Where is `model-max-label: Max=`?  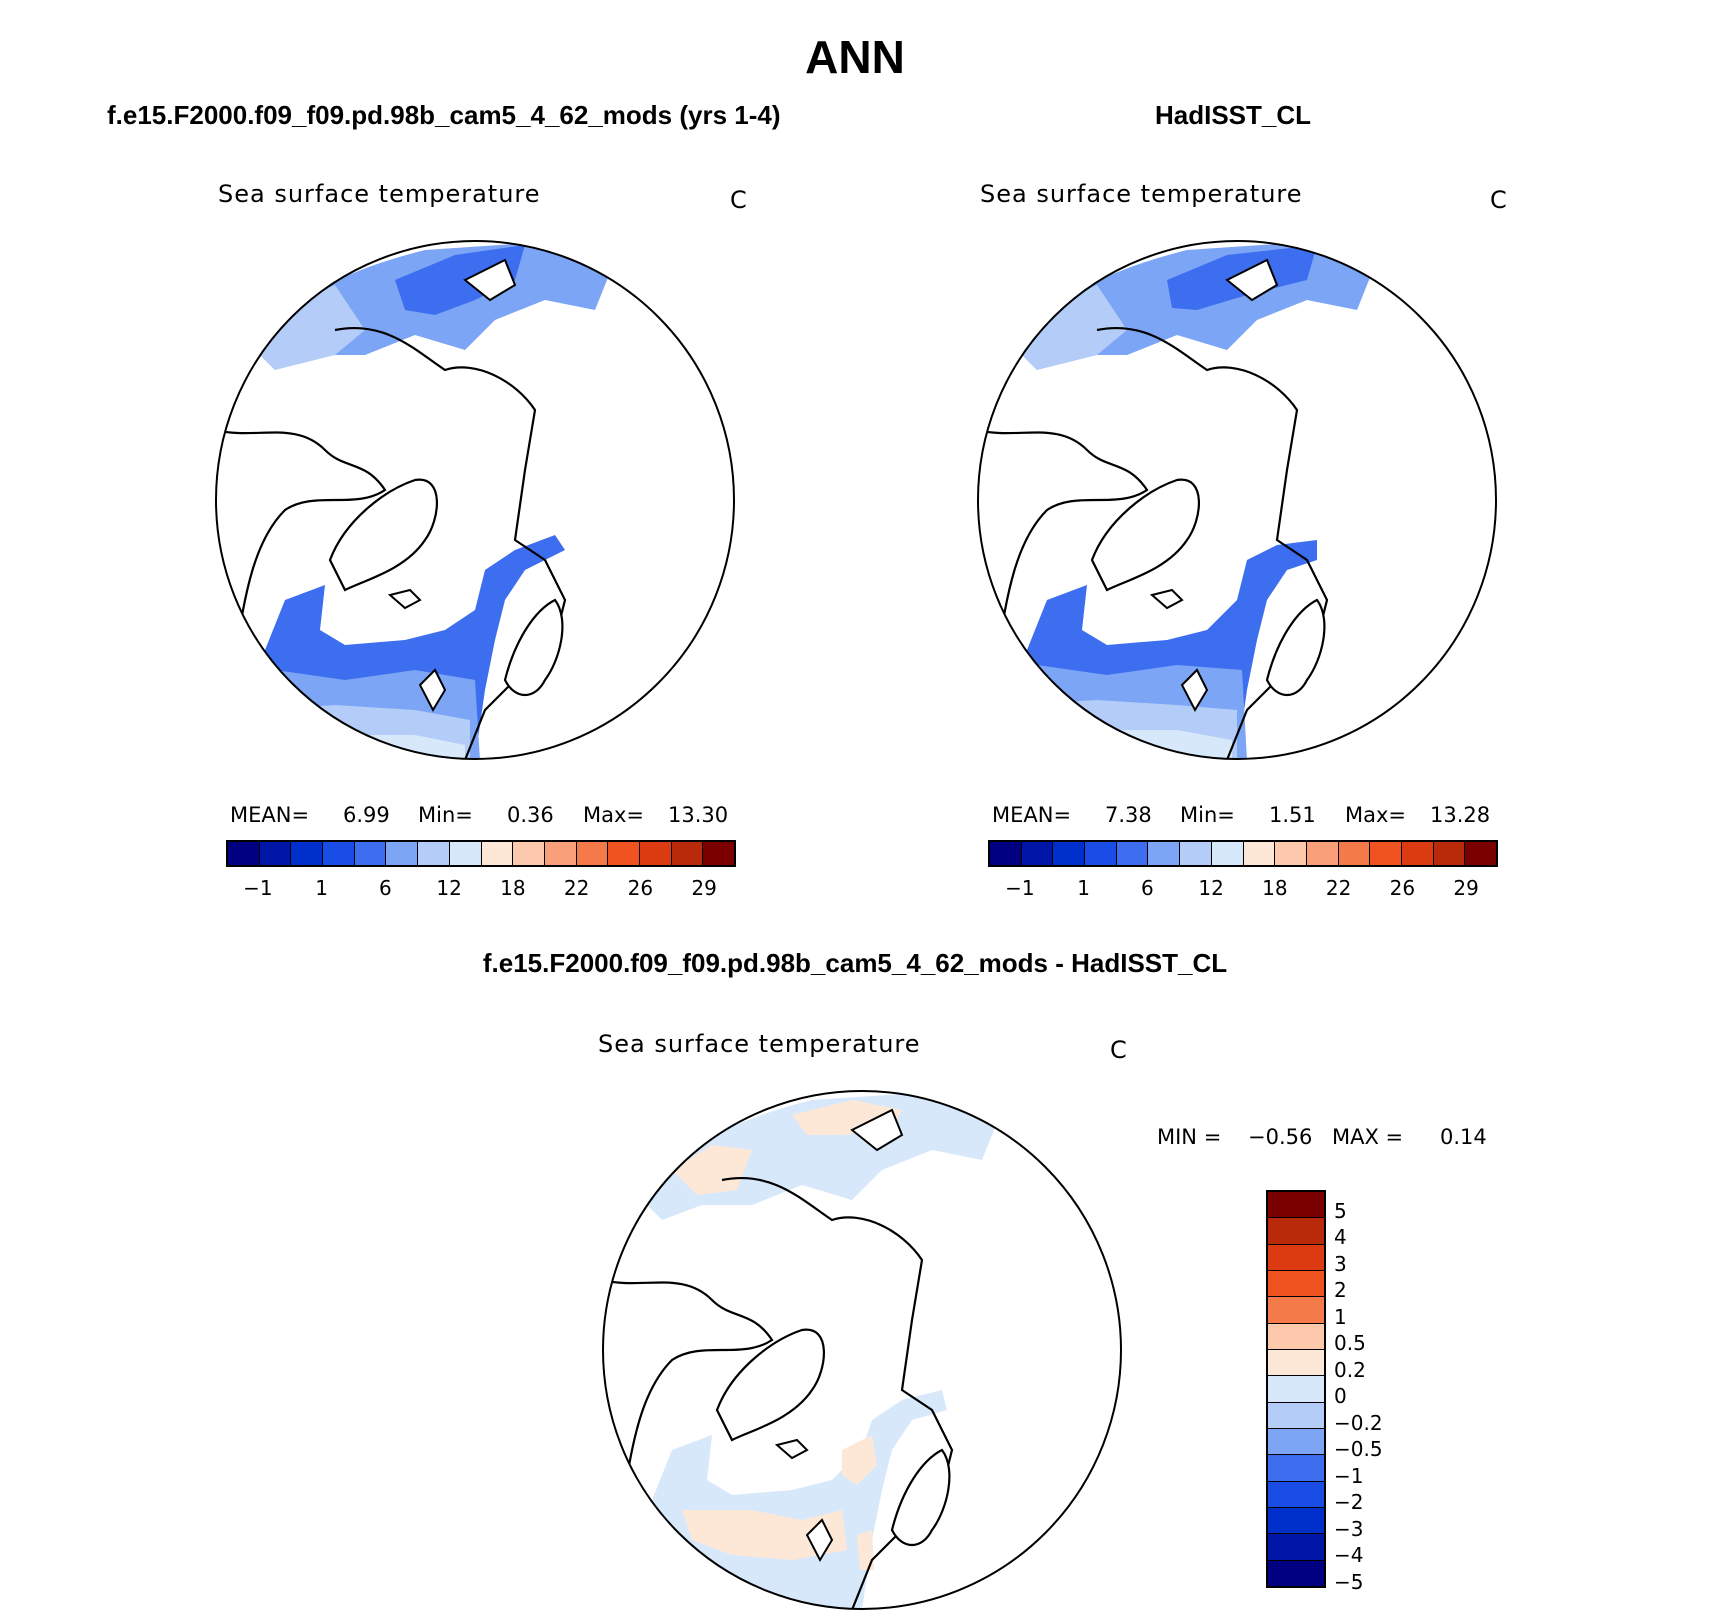
model-max-label: Max= is located at coordinates (614, 815).